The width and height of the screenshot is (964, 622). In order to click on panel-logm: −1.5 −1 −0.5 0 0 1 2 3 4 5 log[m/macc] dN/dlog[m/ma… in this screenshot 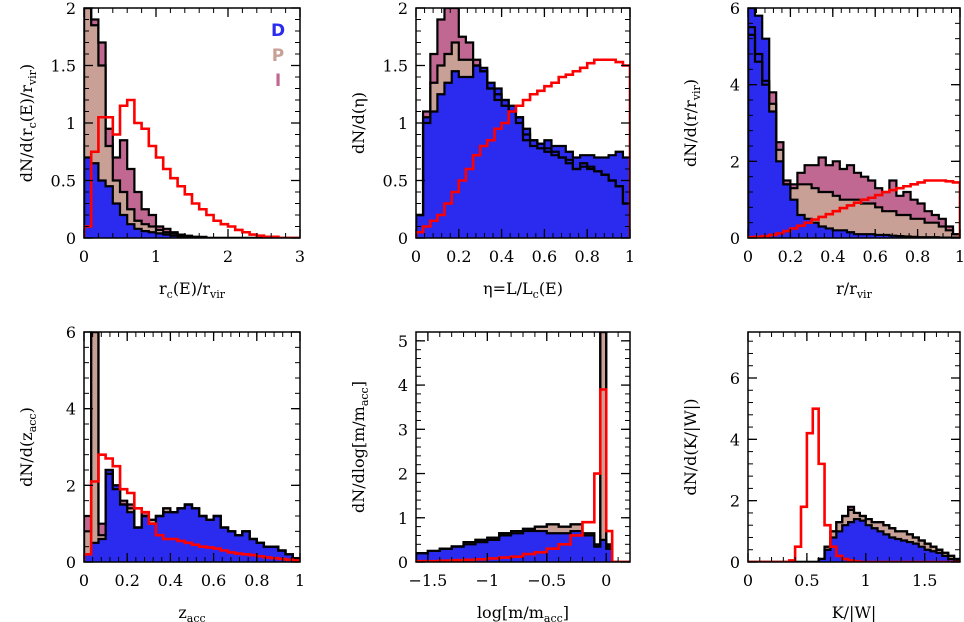, I will do `click(490, 476)`.